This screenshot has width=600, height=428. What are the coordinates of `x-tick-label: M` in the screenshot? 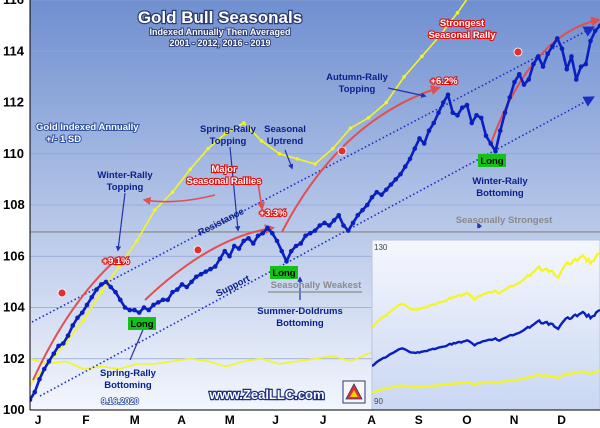 It's located at (230, 420).